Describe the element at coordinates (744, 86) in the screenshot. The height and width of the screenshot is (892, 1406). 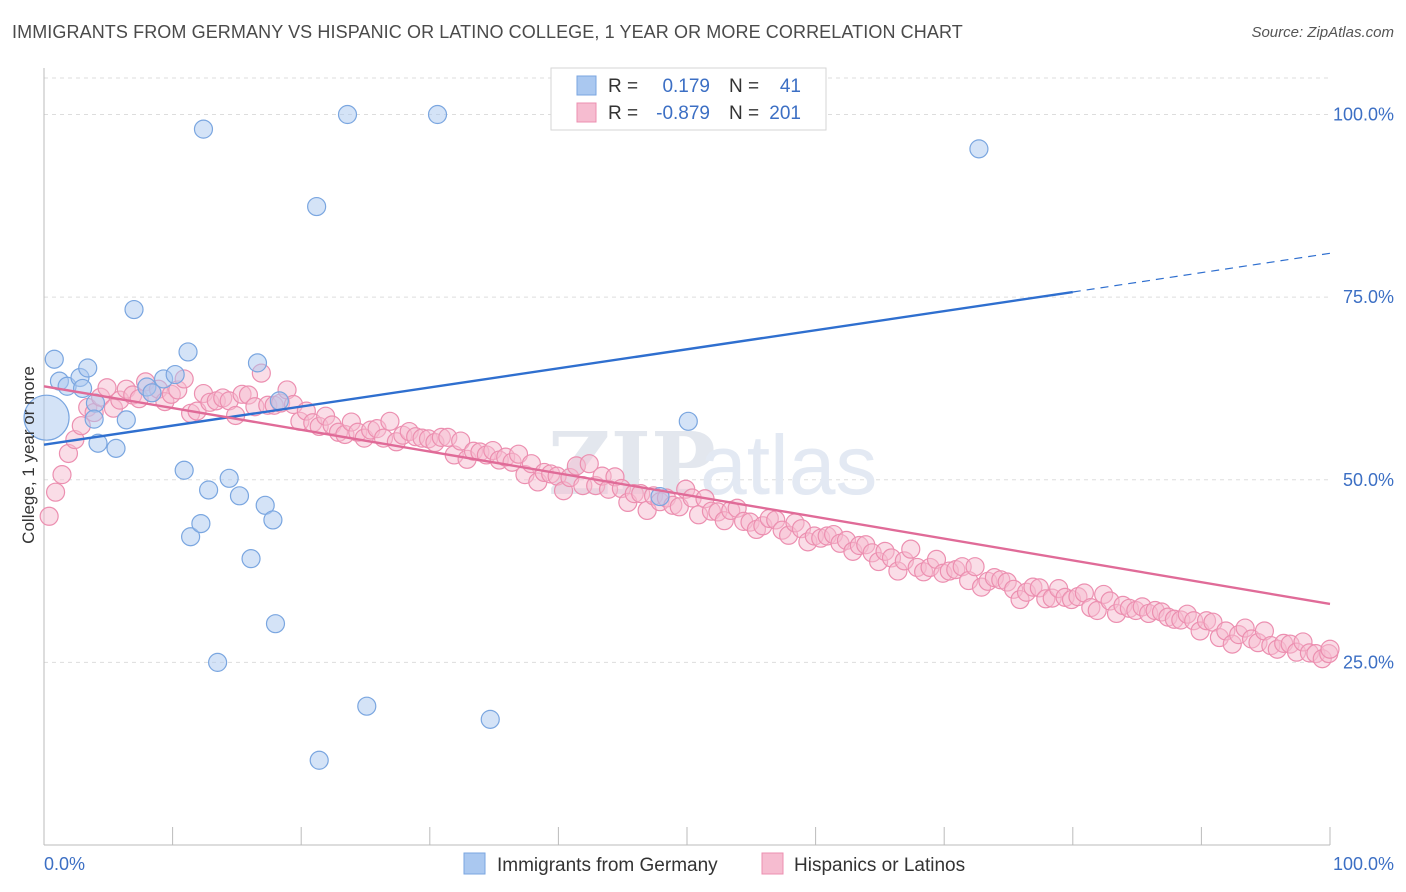
I see `legend-n-label-1: N =` at that location.